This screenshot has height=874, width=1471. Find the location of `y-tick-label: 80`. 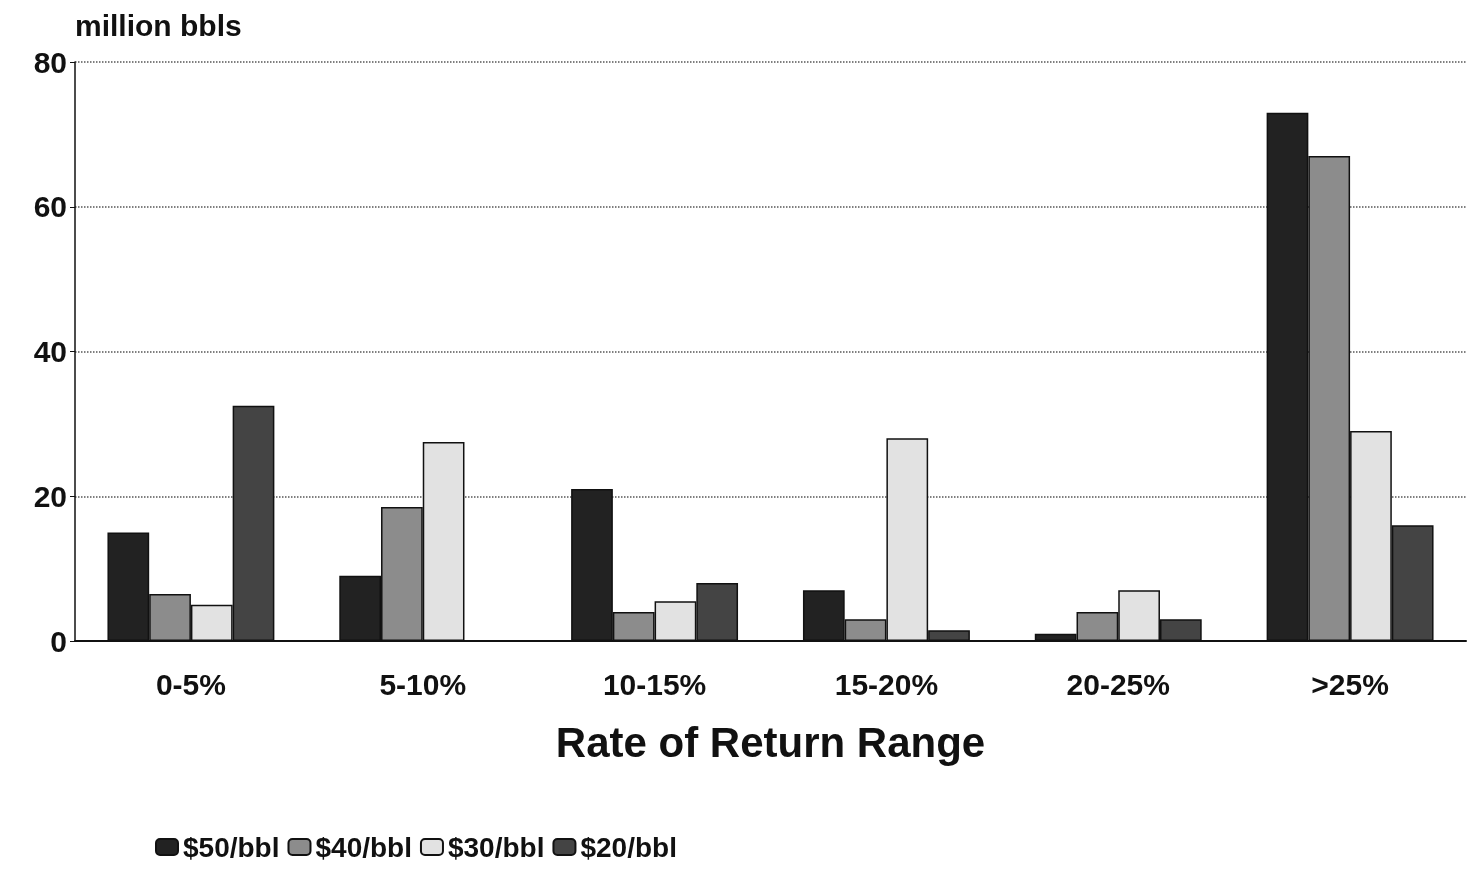

y-tick-label: 80 is located at coordinates (50, 62).